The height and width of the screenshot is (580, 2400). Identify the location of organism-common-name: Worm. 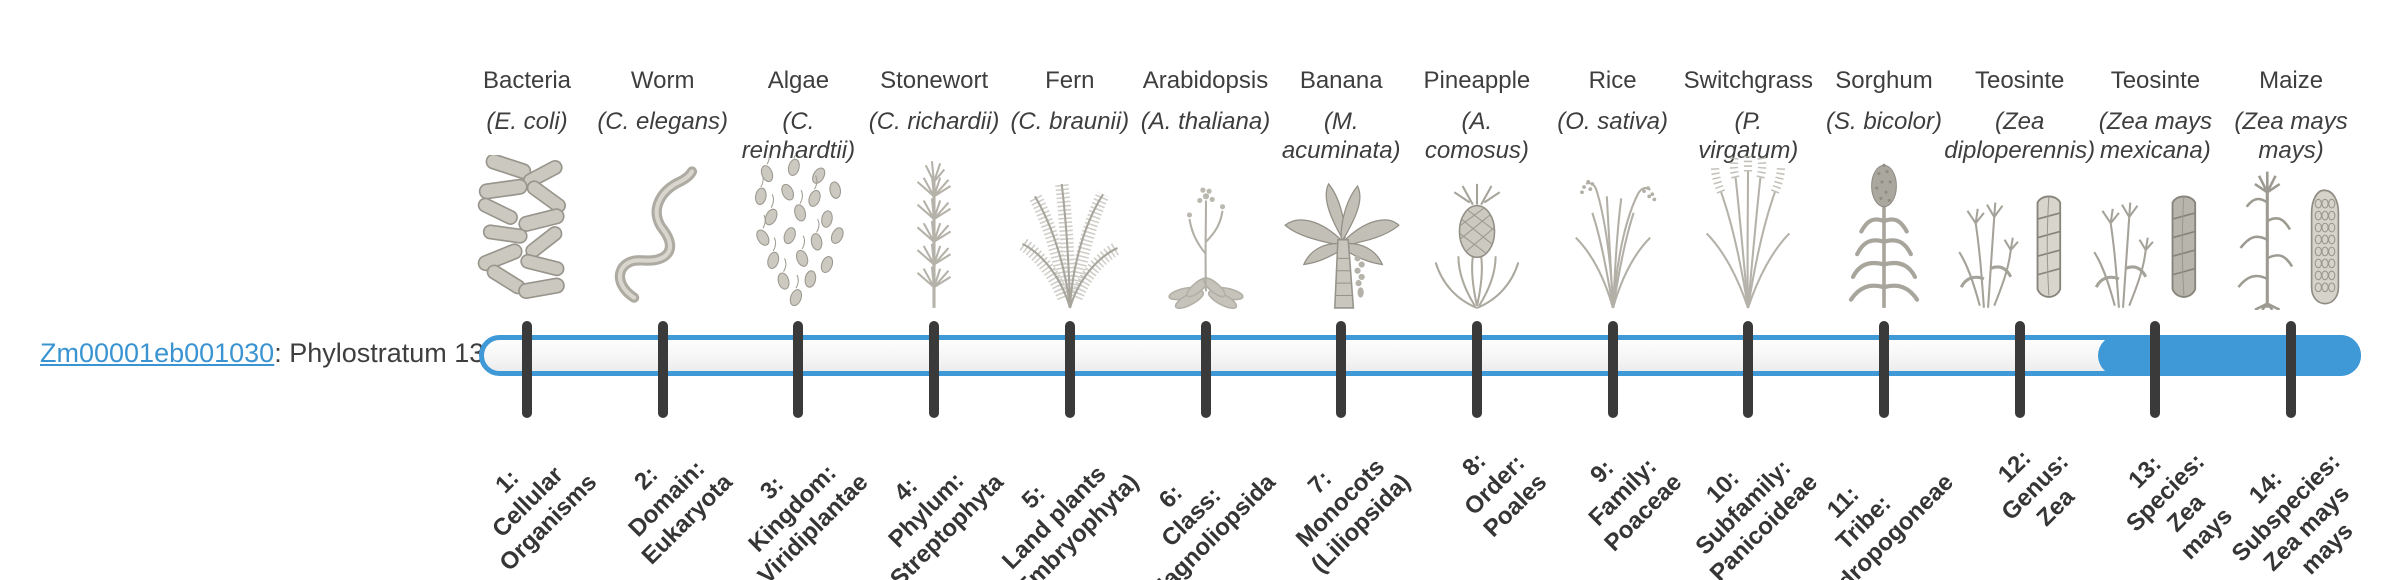
(662, 80).